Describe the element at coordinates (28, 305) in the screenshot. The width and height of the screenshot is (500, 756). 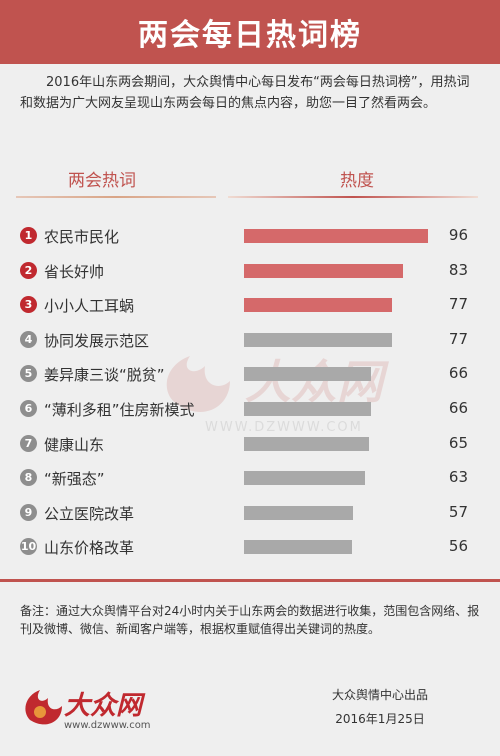
I see `rank-badge: 3` at that location.